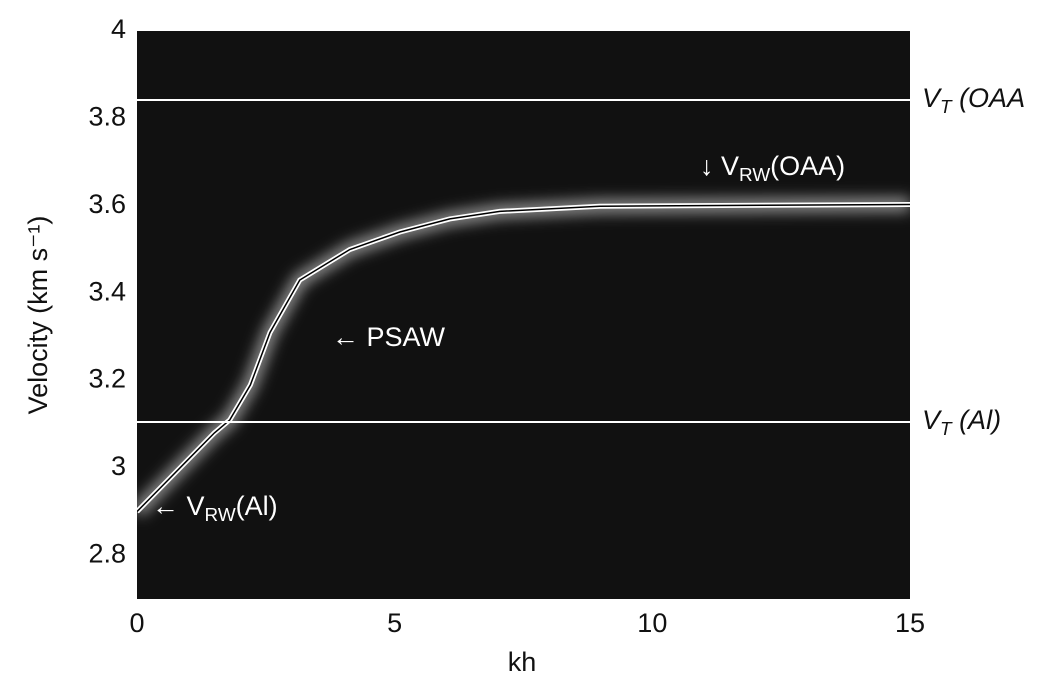 This screenshot has height=679, width=1055. I want to click on x-tick-label: 15, so click(910, 623).